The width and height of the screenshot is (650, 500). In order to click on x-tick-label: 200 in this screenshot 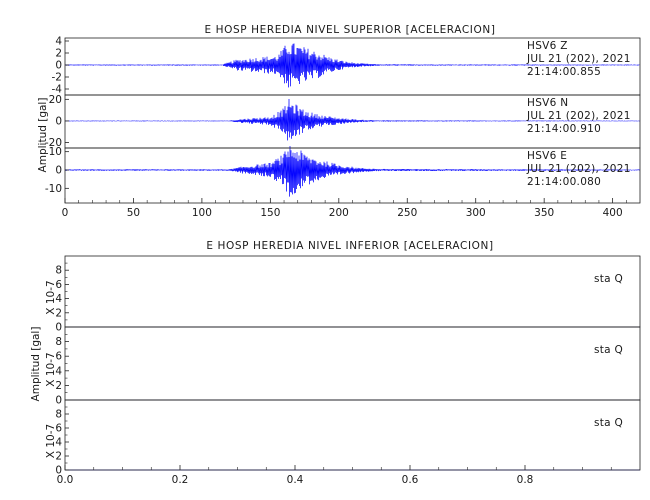, I will do `click(339, 213)`.